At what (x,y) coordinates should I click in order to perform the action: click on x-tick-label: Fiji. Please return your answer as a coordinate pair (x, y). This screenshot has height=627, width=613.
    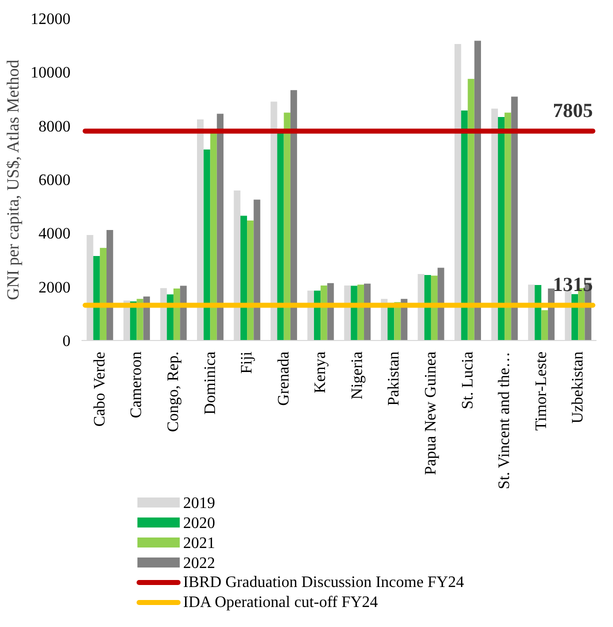
    Looking at the image, I should click on (247, 362).